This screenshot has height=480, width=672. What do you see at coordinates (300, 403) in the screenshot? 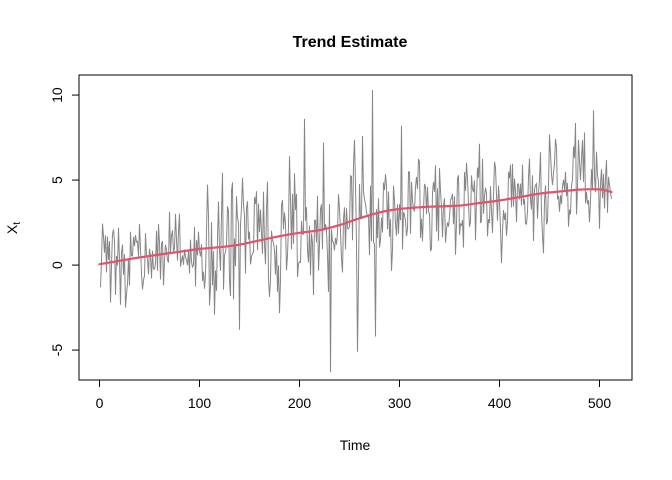
I see `x-tick-label: 200` at bounding box center [300, 403].